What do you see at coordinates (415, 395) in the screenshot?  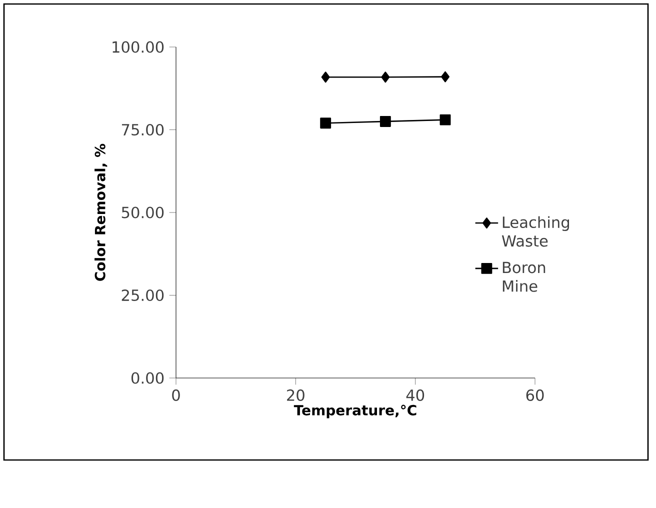 I see `x-tick-label: 40` at bounding box center [415, 395].